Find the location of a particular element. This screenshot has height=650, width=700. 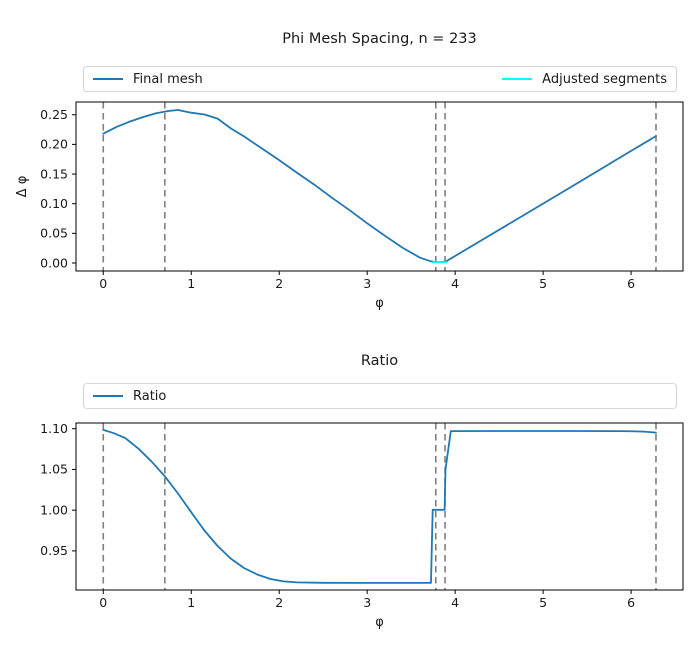

plot1-ytick-label-4: 0.20 is located at coordinates (54, 144).